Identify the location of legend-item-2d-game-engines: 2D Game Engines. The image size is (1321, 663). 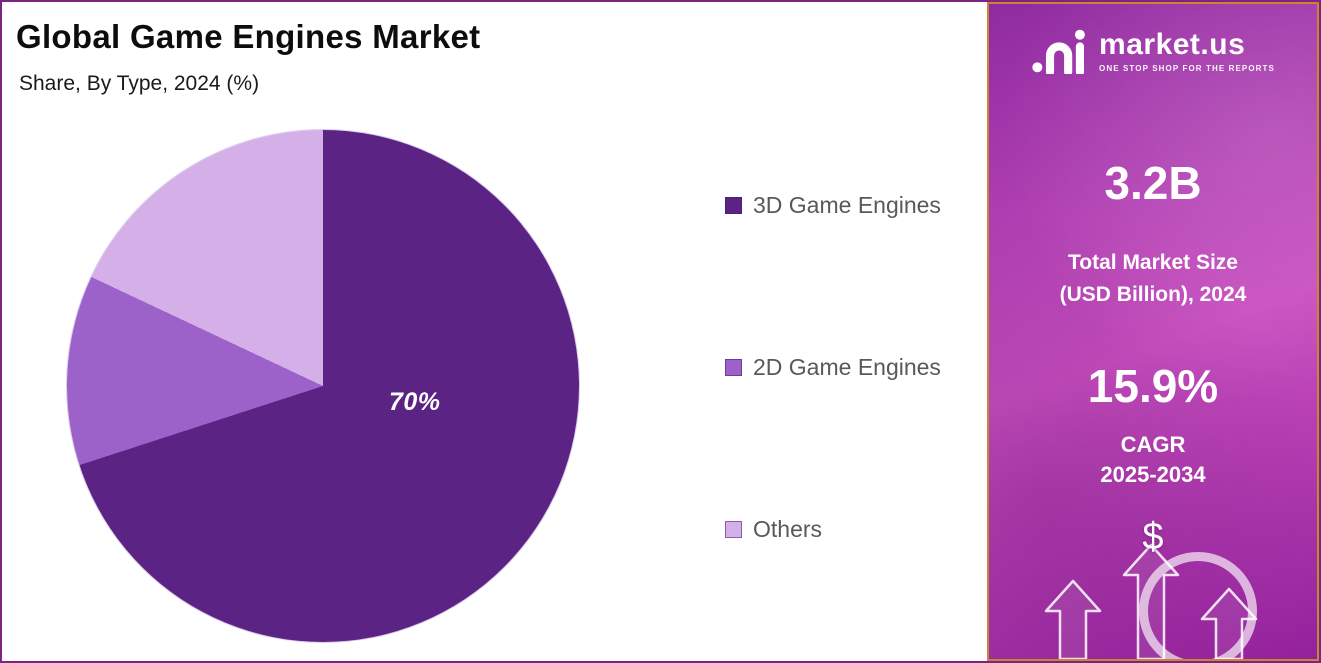
(833, 367).